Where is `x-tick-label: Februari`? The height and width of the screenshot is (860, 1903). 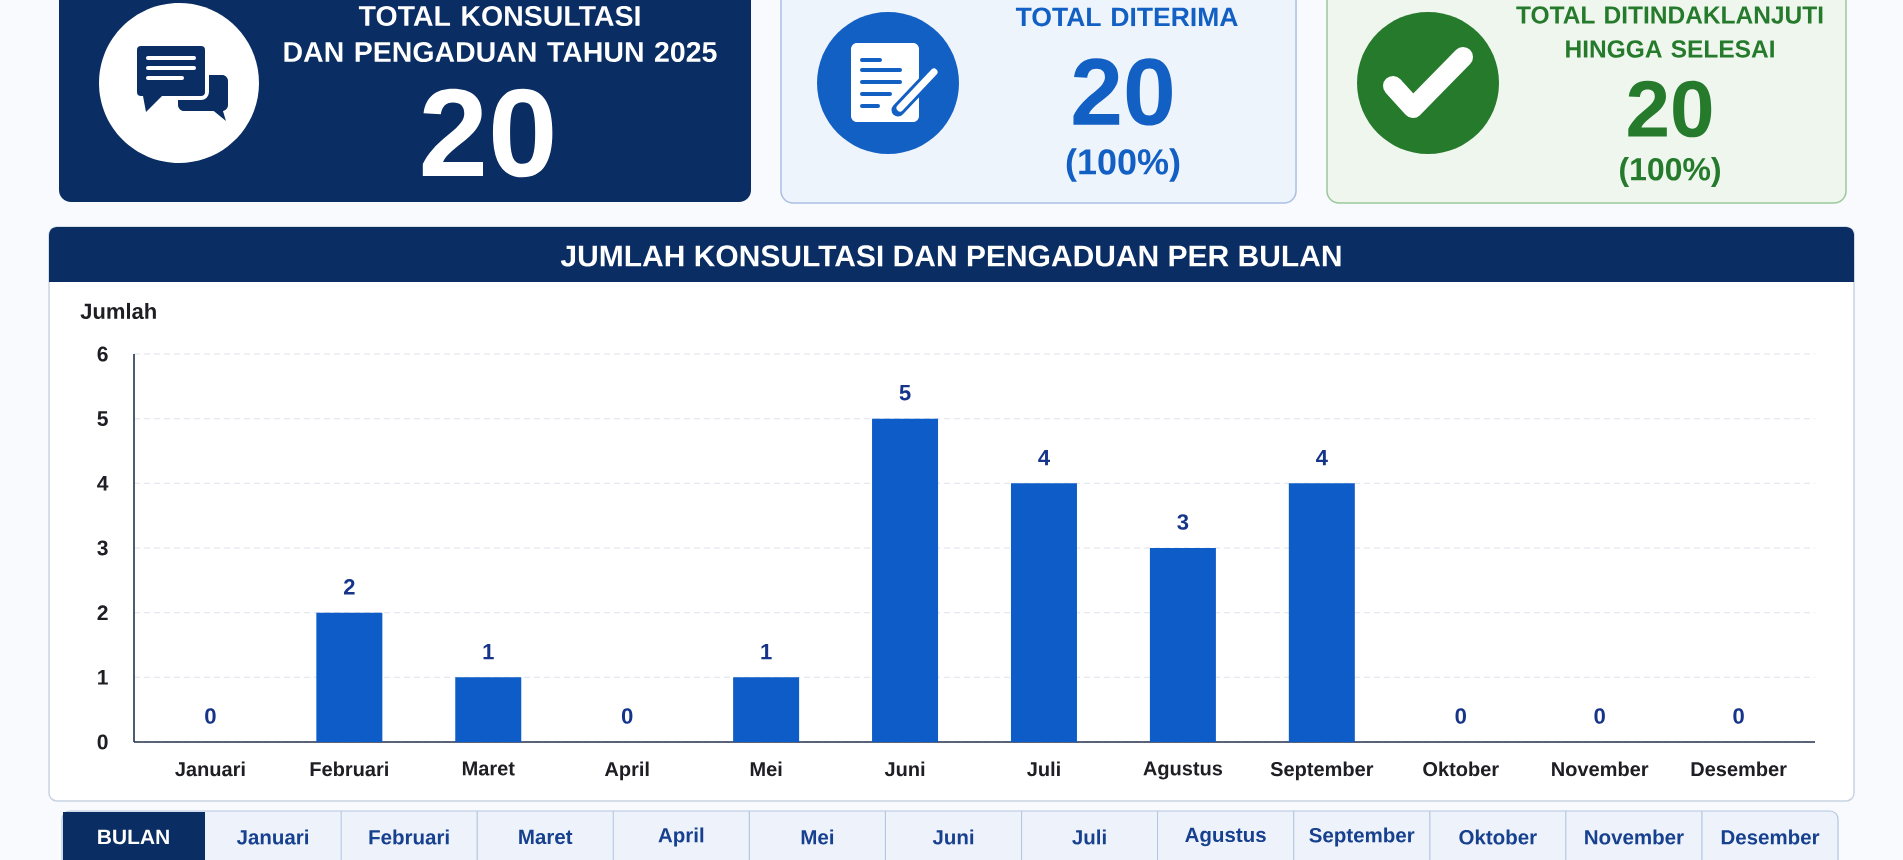 x-tick-label: Februari is located at coordinates (349, 769).